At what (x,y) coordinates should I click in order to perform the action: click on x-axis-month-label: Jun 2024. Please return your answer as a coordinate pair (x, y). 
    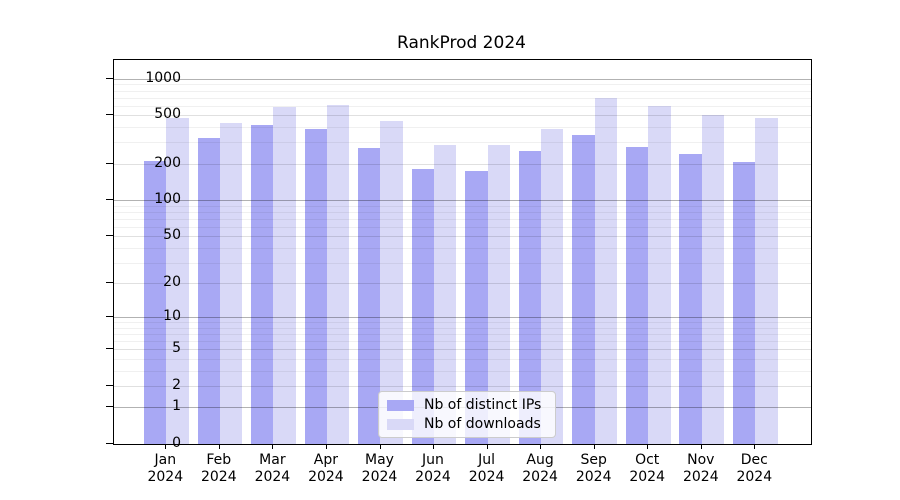
    Looking at the image, I should click on (433, 468).